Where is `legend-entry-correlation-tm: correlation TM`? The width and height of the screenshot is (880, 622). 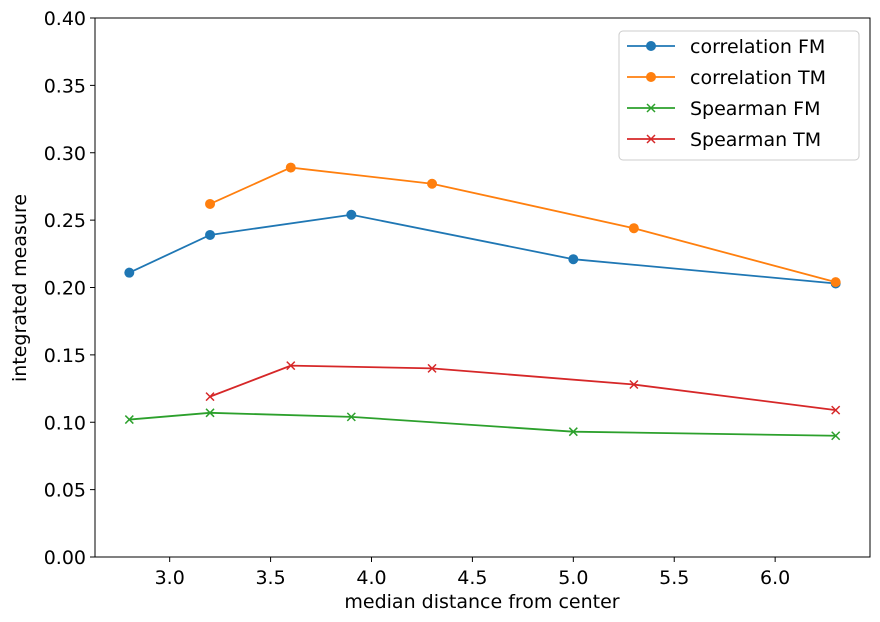 legend-entry-correlation-tm: correlation TM is located at coordinates (726, 78).